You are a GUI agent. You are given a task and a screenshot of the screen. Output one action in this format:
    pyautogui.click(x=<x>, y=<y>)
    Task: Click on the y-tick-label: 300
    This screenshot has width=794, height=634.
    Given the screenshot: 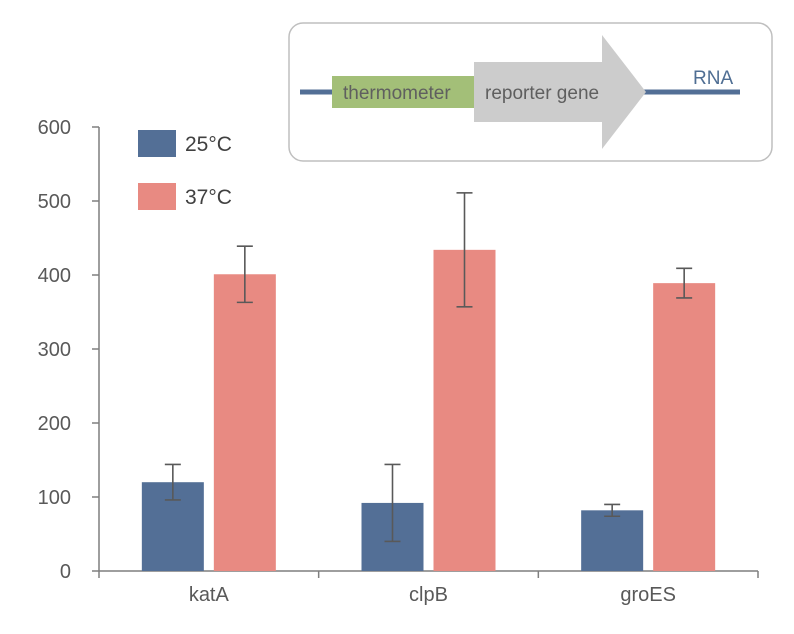 What is the action you would take?
    pyautogui.click(x=54, y=350)
    